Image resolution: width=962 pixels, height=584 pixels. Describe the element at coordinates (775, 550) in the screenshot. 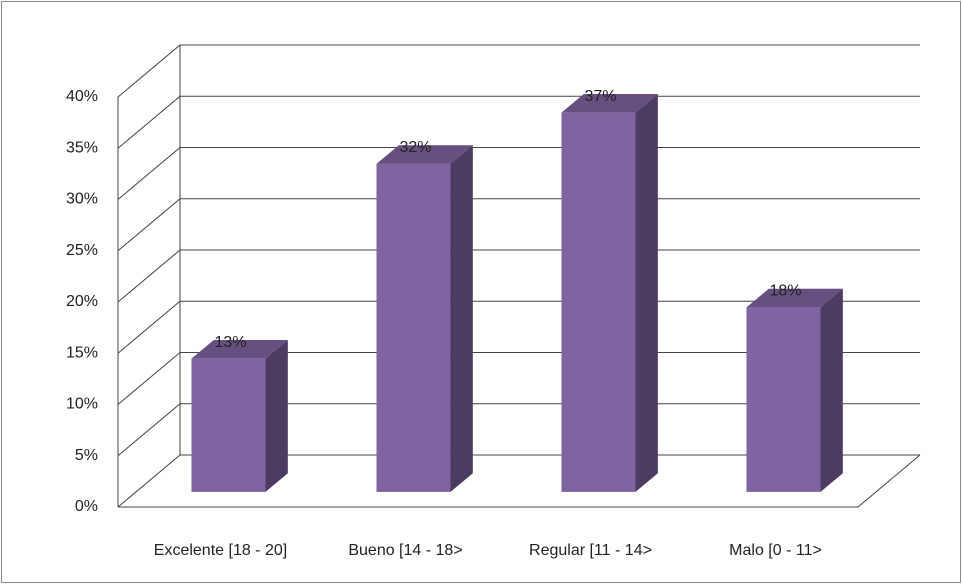

I see `x-tick-label: Malo [0 - 11>` at that location.